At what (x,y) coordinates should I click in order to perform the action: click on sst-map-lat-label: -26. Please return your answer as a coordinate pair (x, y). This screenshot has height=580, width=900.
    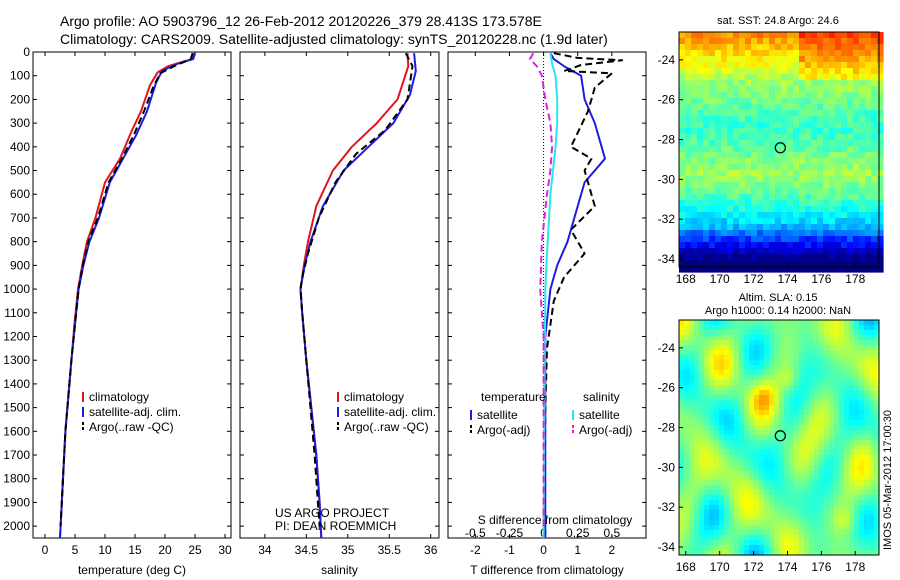
    Looking at the image, I should click on (667, 100).